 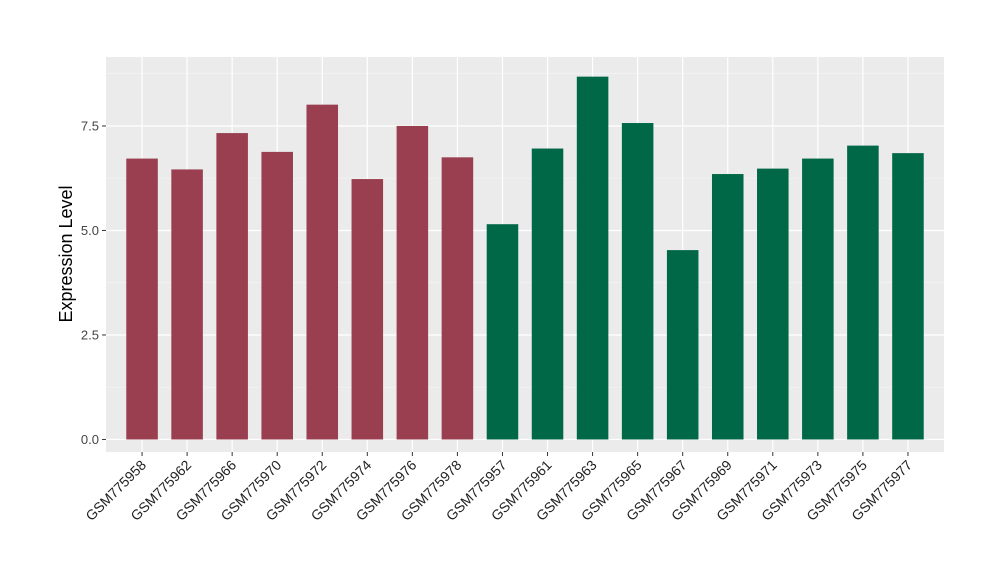 What do you see at coordinates (637, 281) in the screenshot?
I see `bar-GSM775965` at bounding box center [637, 281].